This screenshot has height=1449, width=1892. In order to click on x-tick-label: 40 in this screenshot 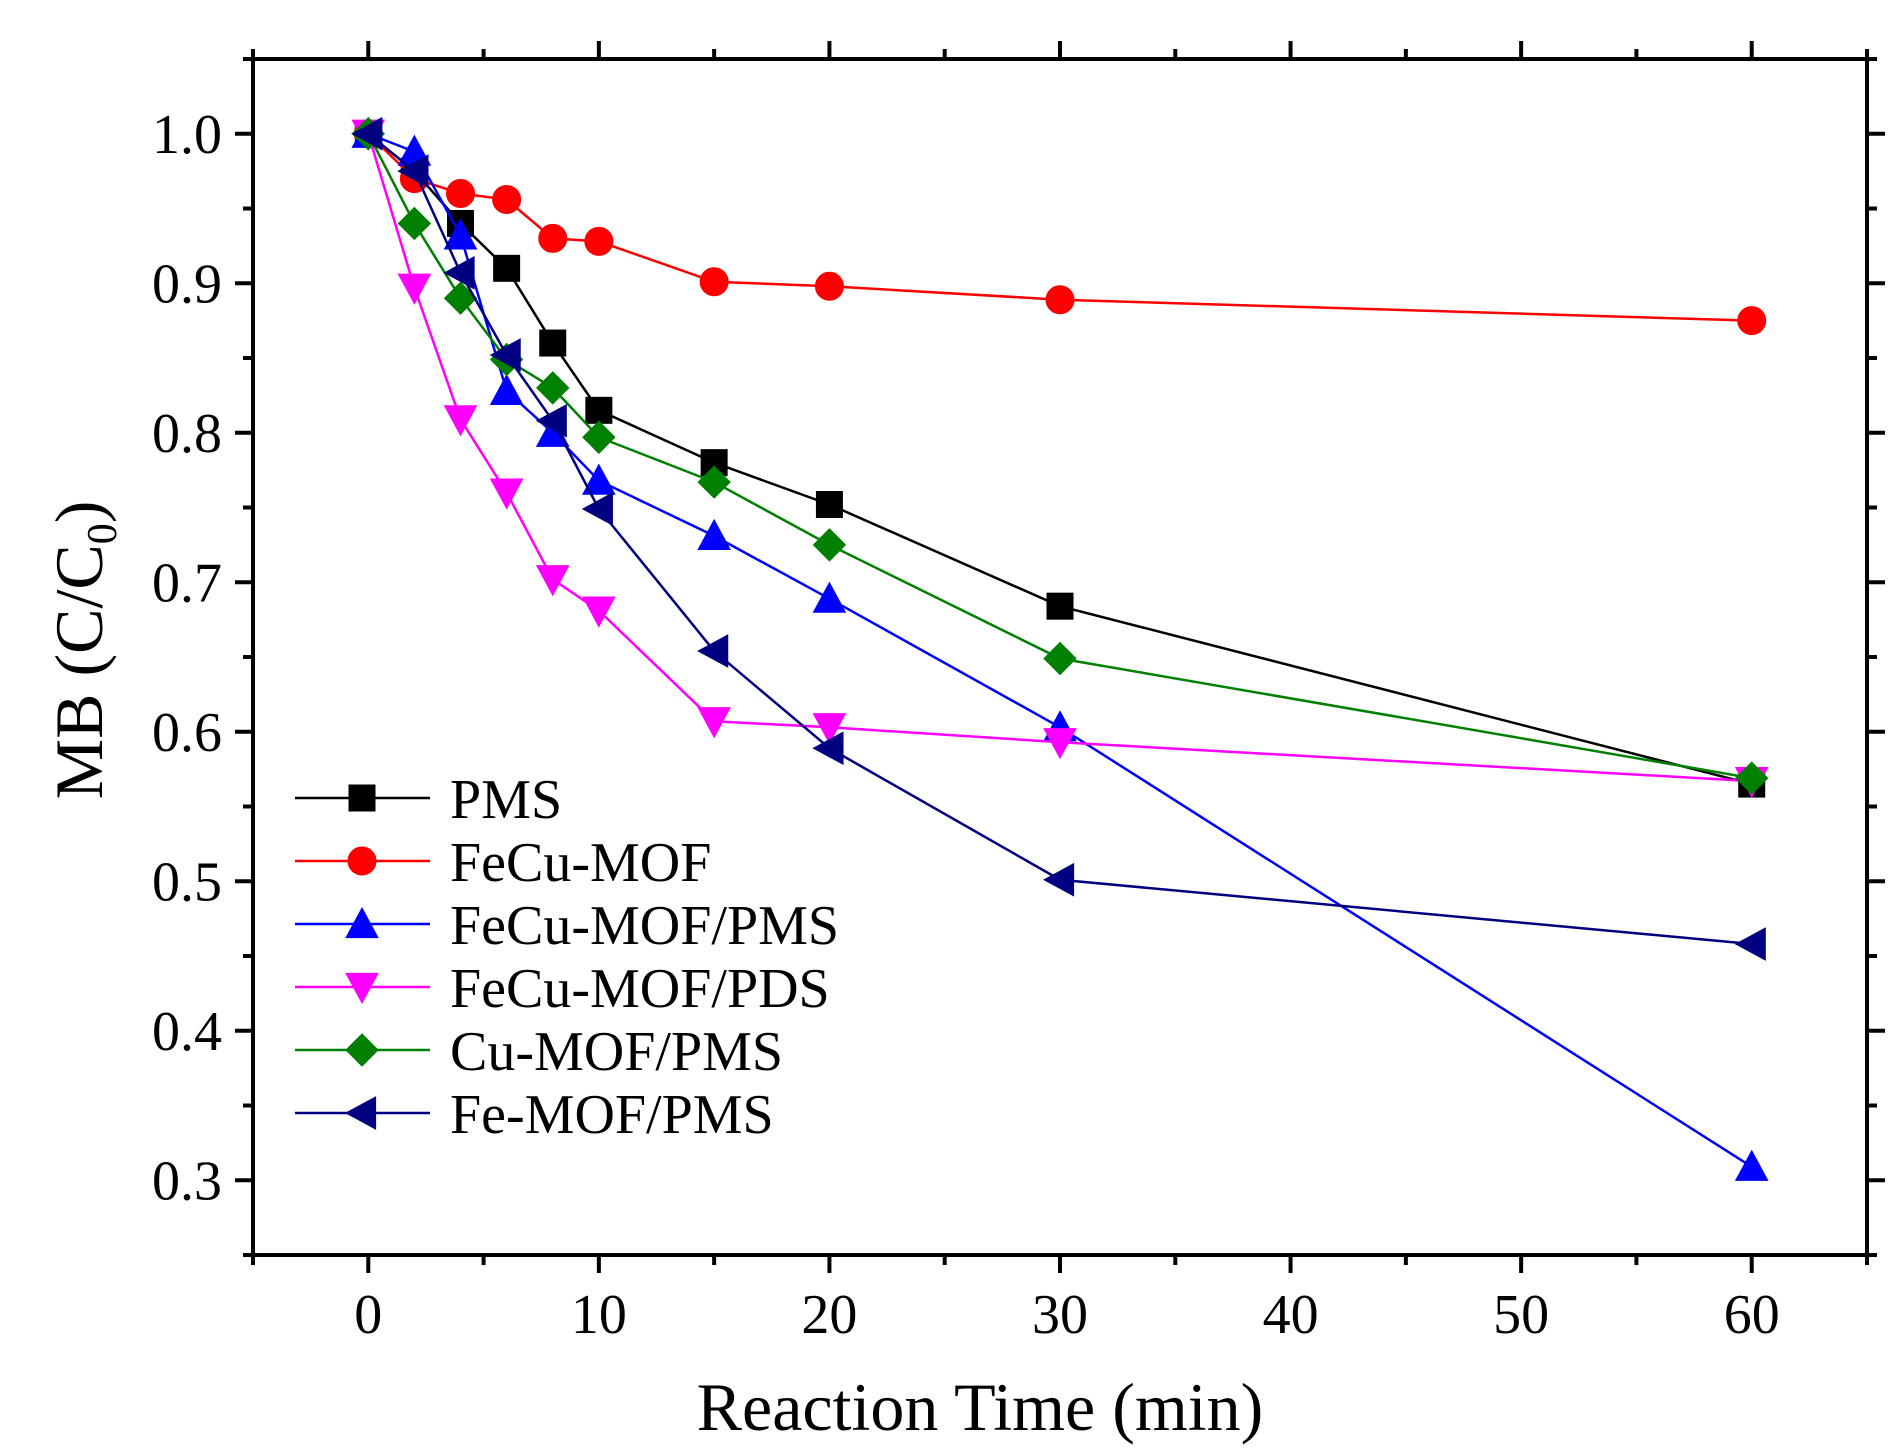, I will do `click(1291, 1315)`.